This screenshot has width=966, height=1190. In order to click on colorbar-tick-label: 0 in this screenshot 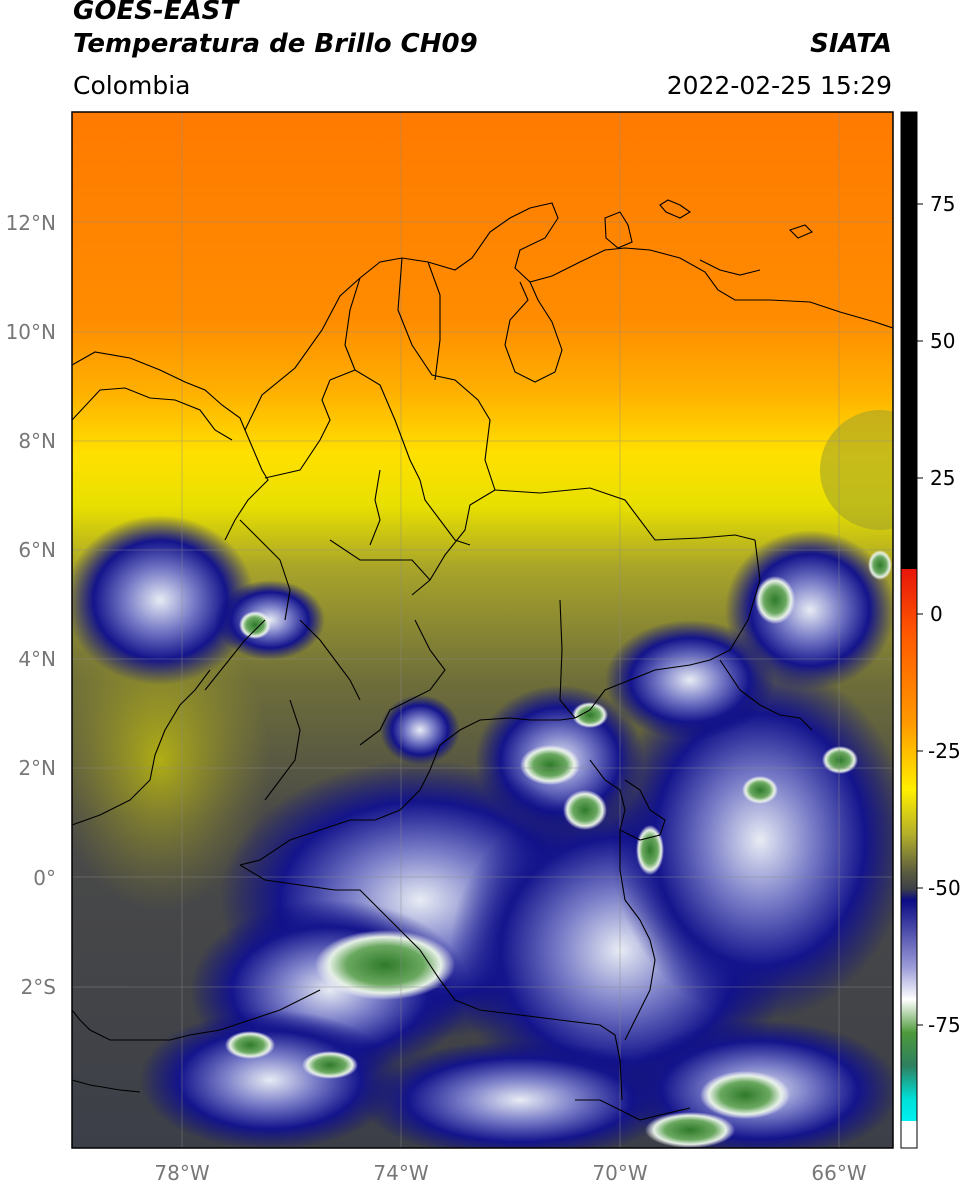, I will do `click(936, 614)`.